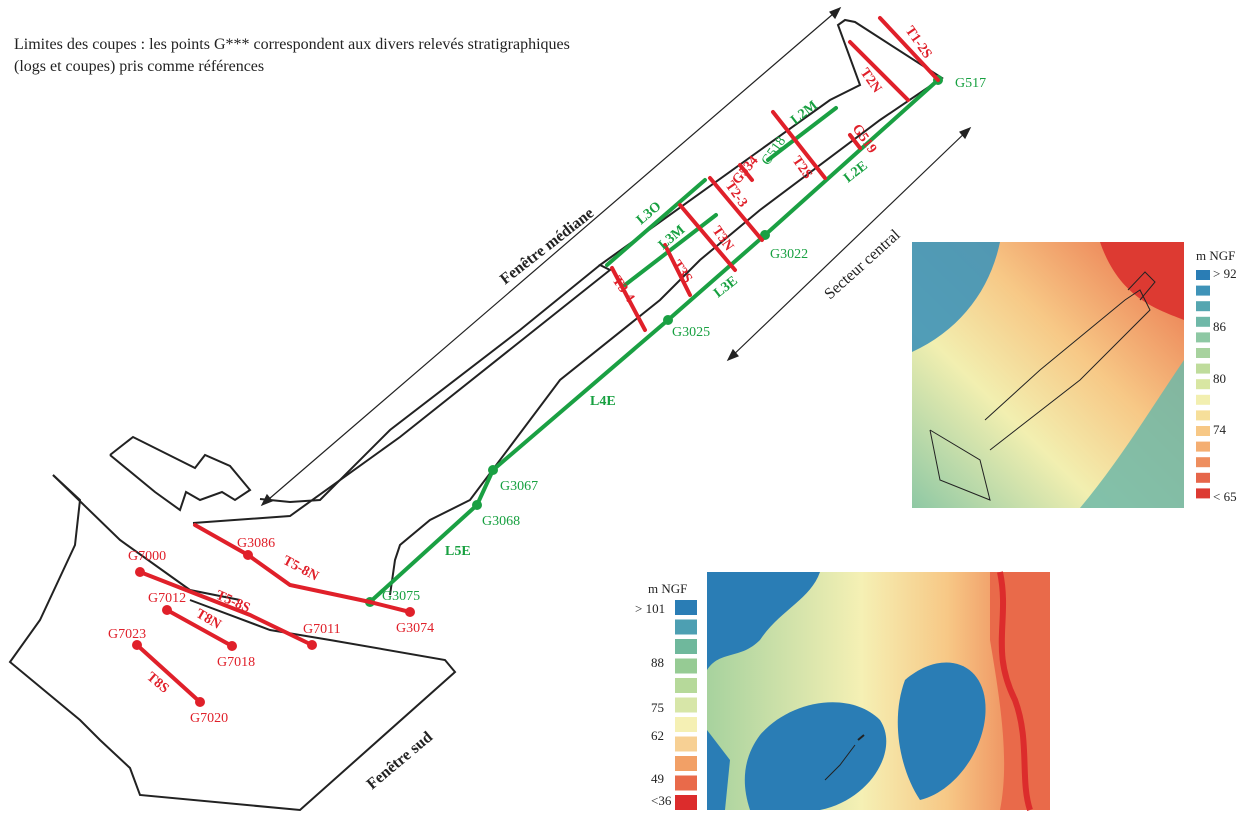 This screenshot has width=1255, height=820. Describe the element at coordinates (657, 735) in the screenshot. I see `legend-large-label: 62` at that location.